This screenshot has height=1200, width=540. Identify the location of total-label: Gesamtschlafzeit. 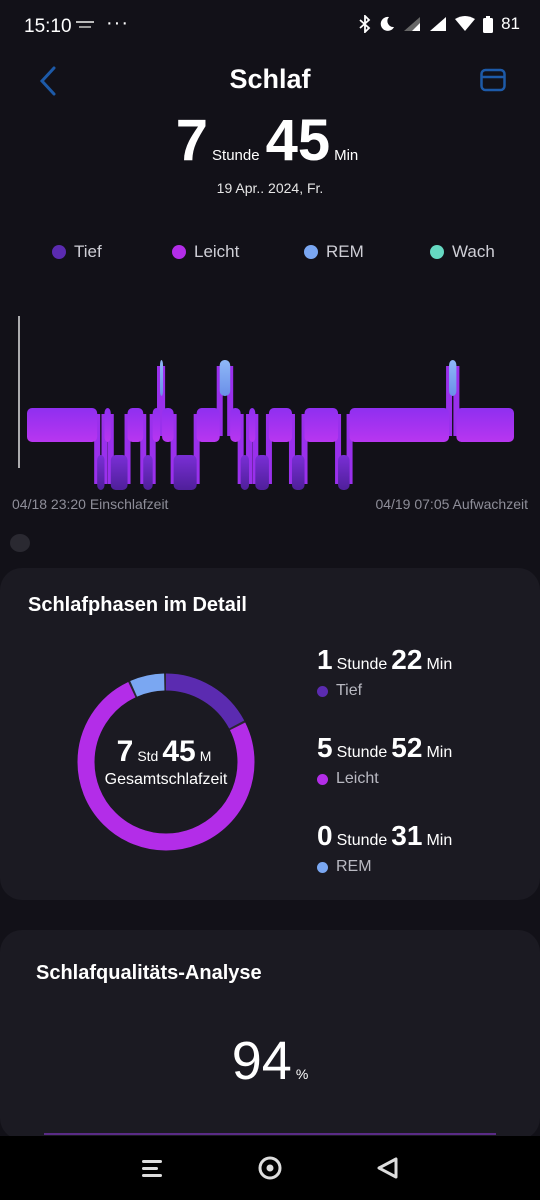
(166, 779).